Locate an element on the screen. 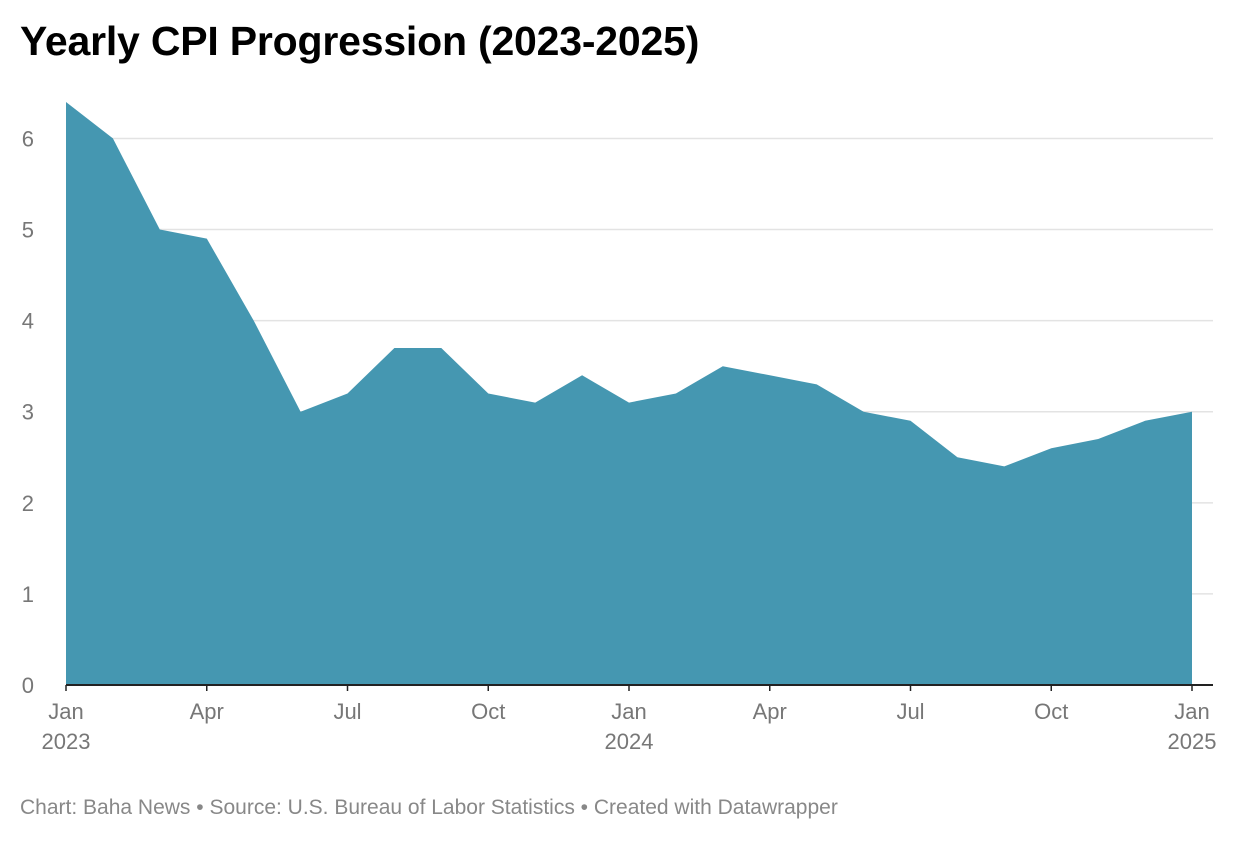 The image size is (1240, 842). chart-title: Yearly CPI Progression (2023-2025) is located at coordinates (360, 41).